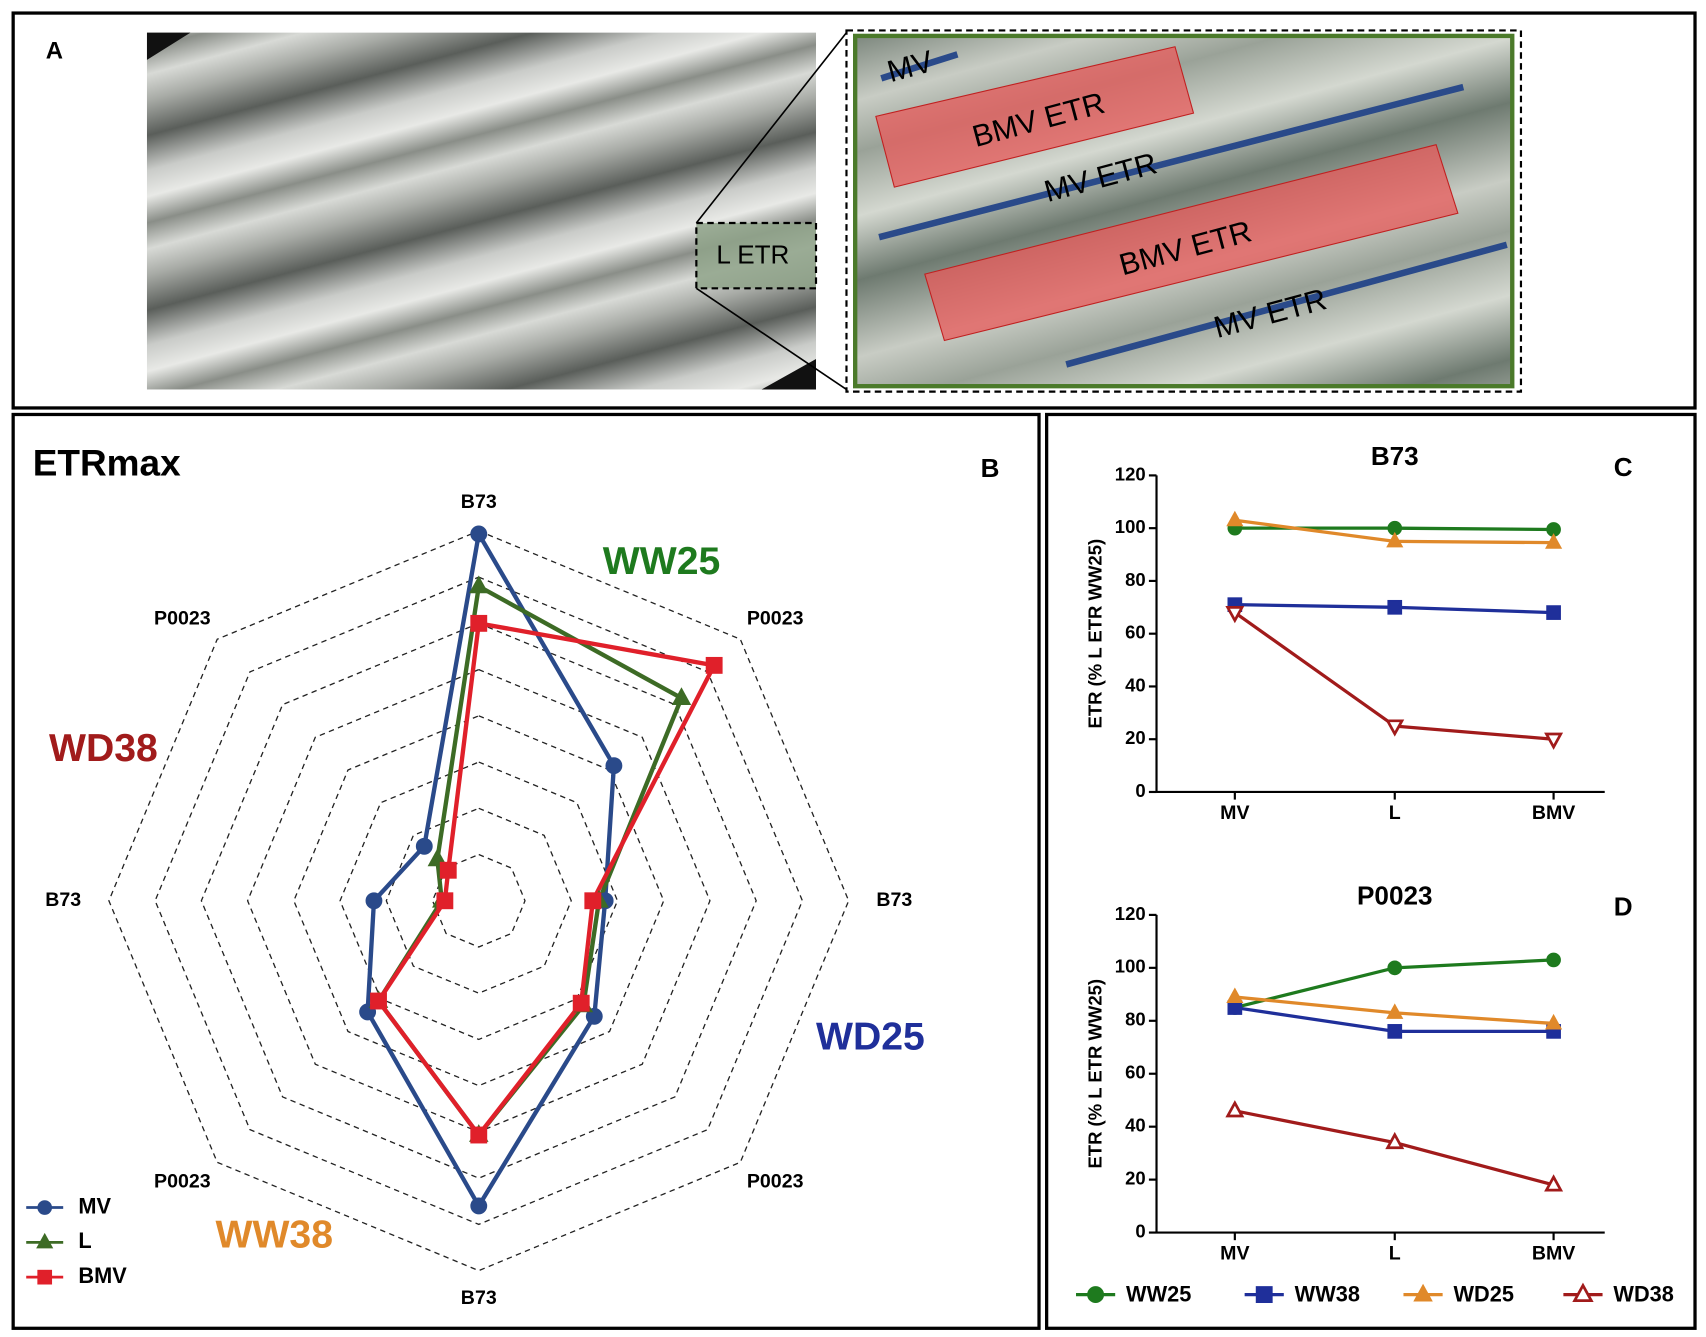 The width and height of the screenshot is (1706, 1337). Describe the element at coordinates (1623, 467) in the screenshot. I see `panel-label: C` at that location.